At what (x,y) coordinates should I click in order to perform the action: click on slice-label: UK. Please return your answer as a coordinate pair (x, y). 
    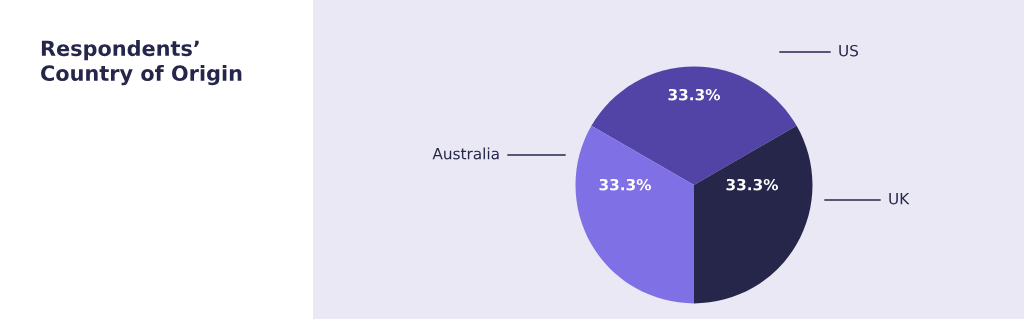
    Looking at the image, I should click on (899, 199).